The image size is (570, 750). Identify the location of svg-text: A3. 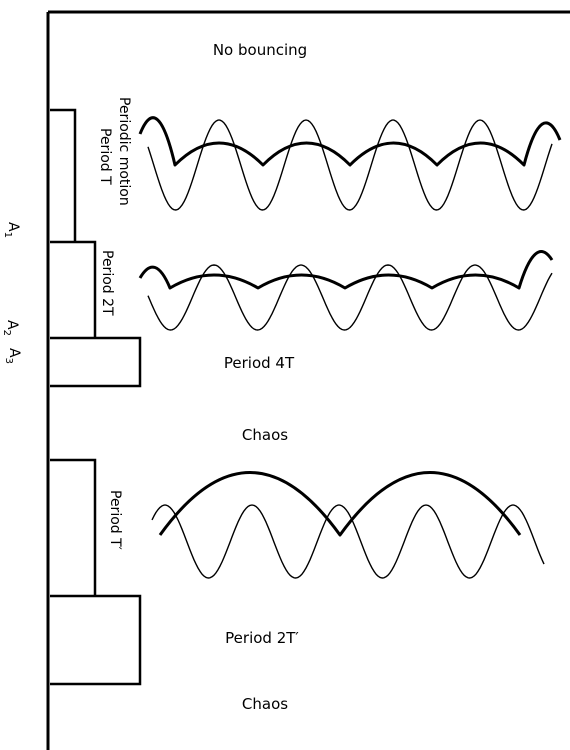
(12, 356).